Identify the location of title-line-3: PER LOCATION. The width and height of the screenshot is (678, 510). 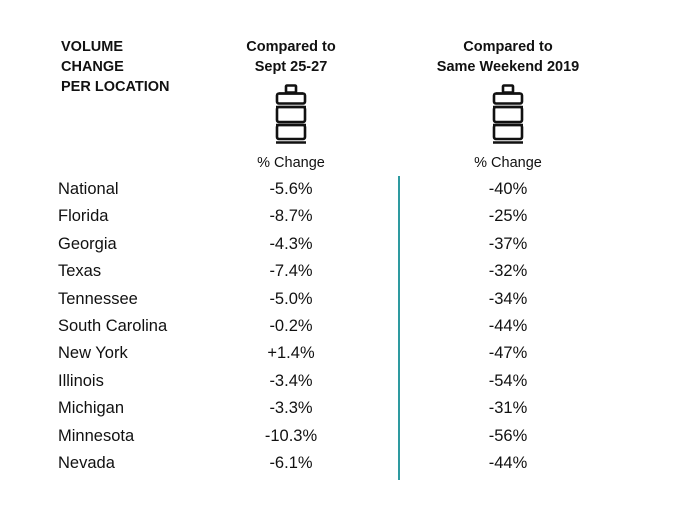
(115, 87).